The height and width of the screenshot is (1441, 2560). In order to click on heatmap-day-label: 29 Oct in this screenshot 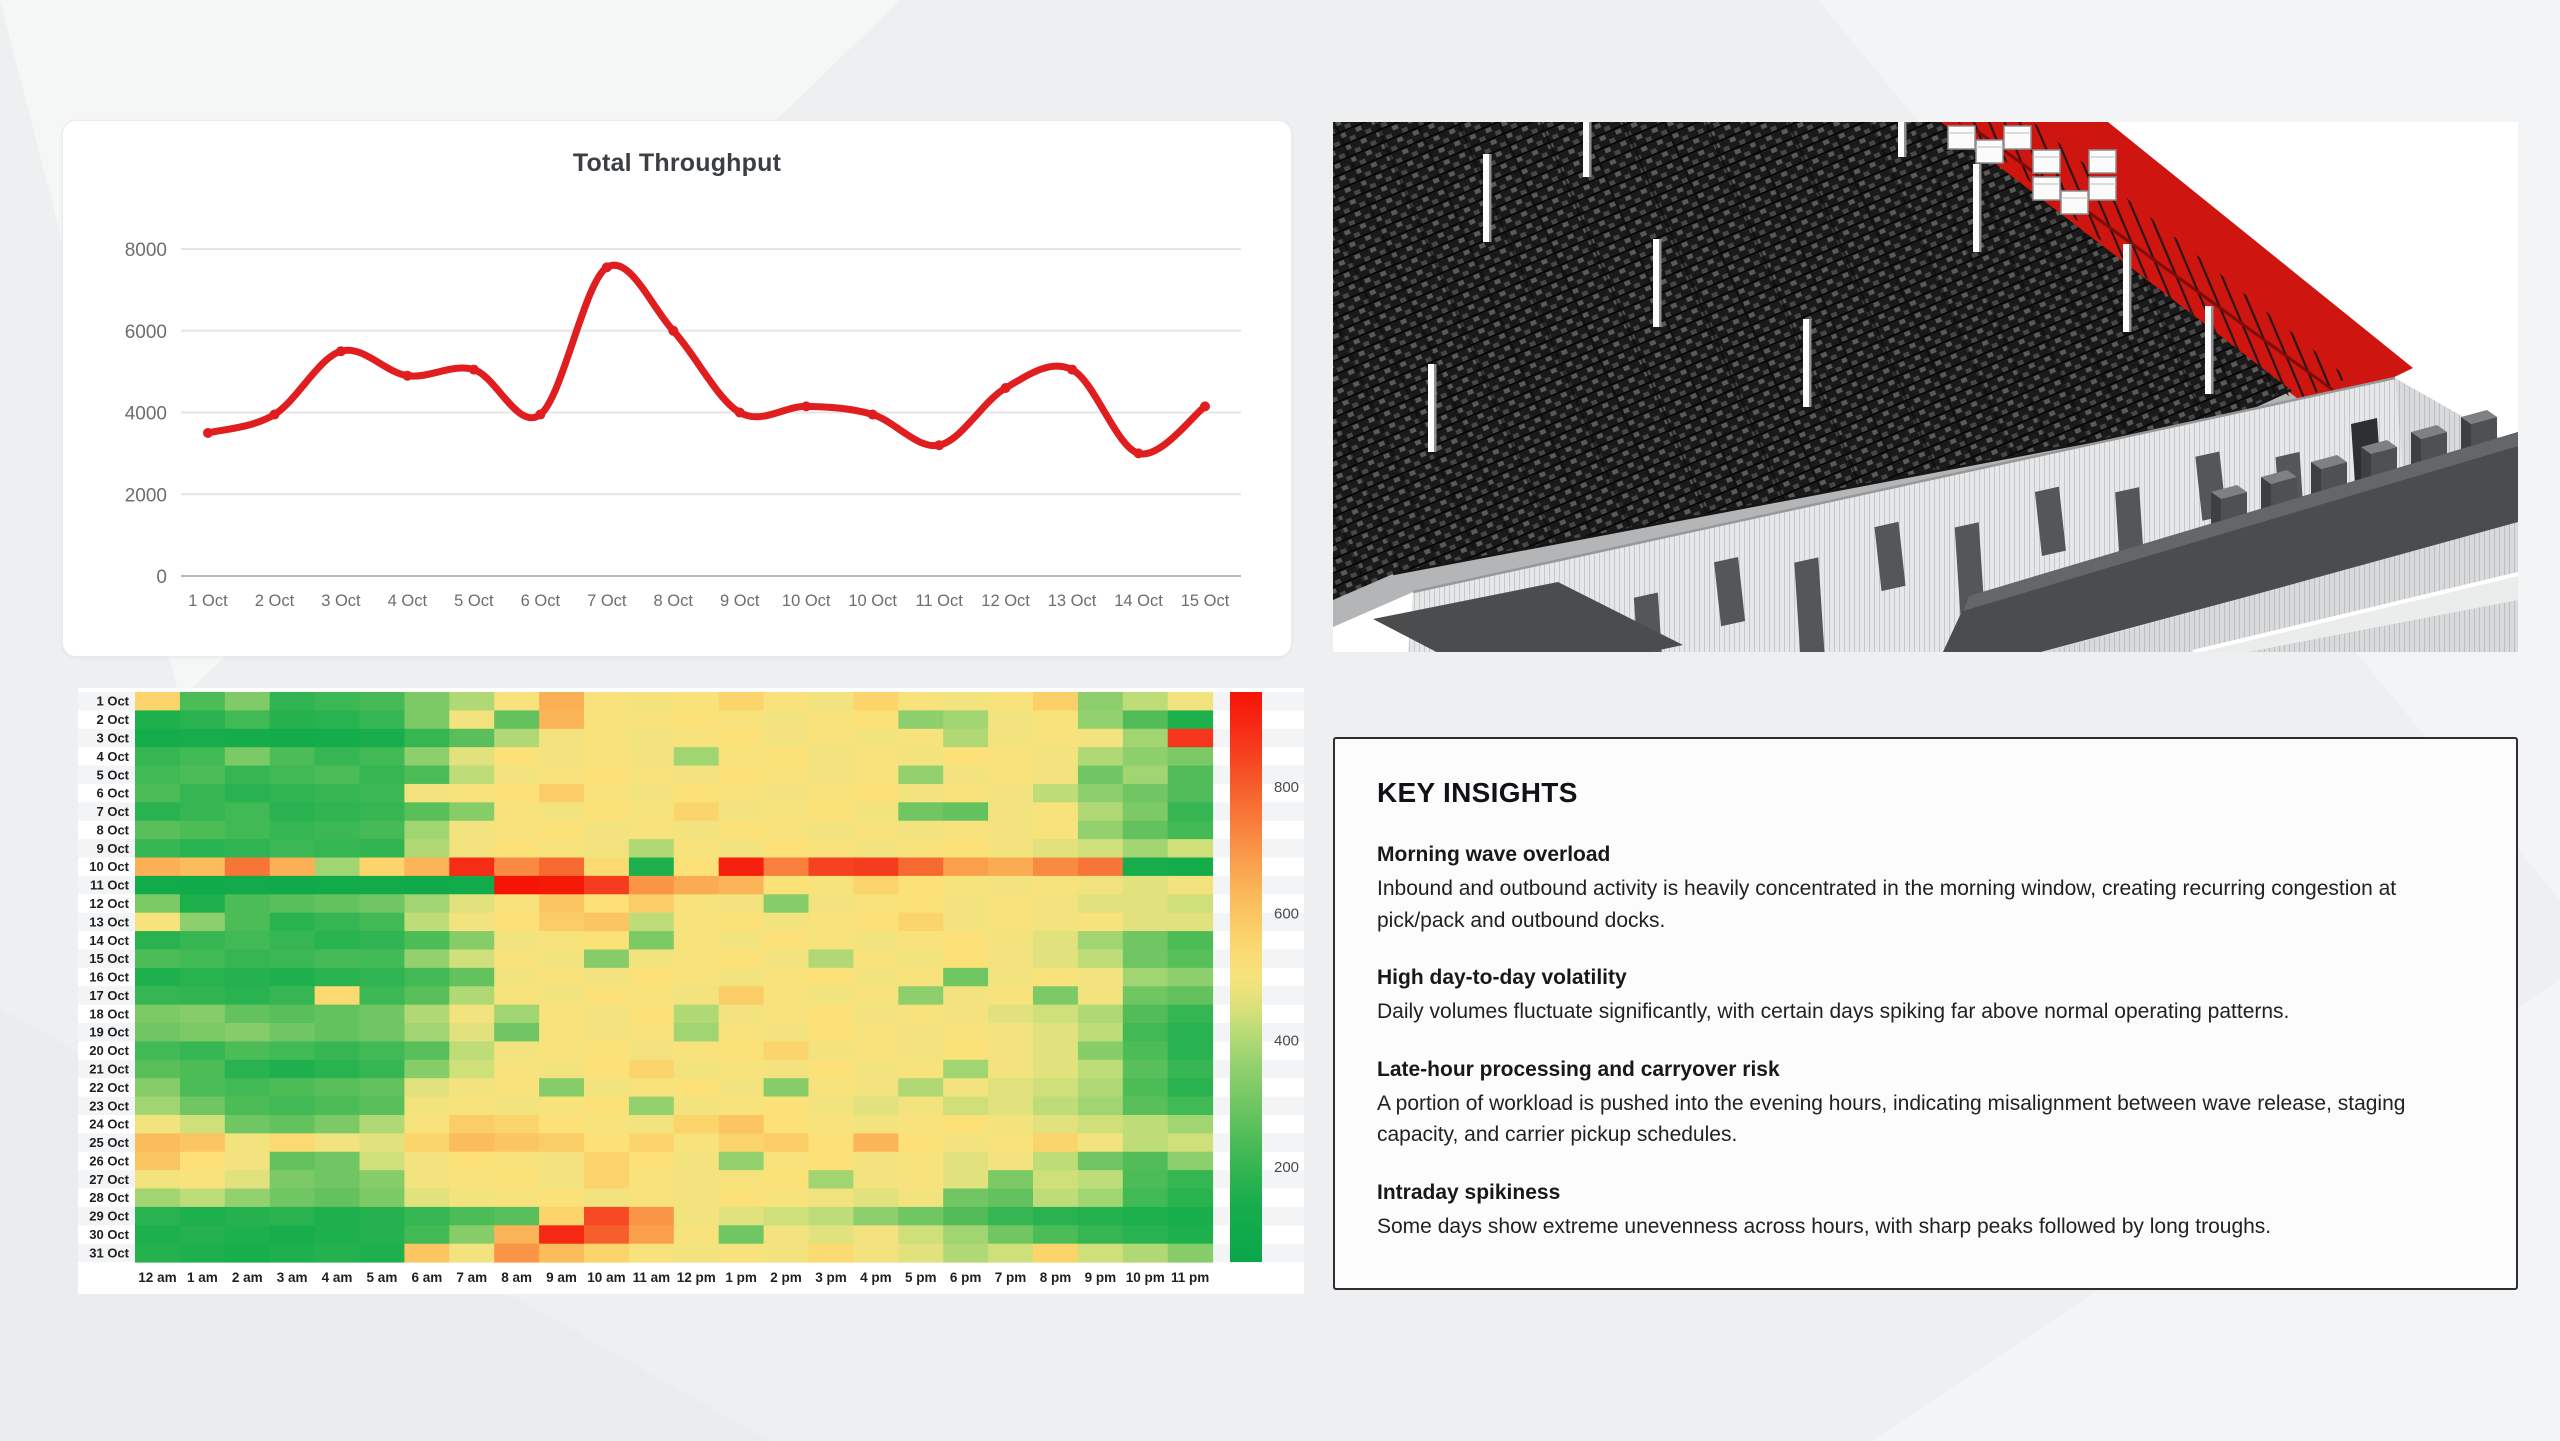, I will do `click(109, 1216)`.